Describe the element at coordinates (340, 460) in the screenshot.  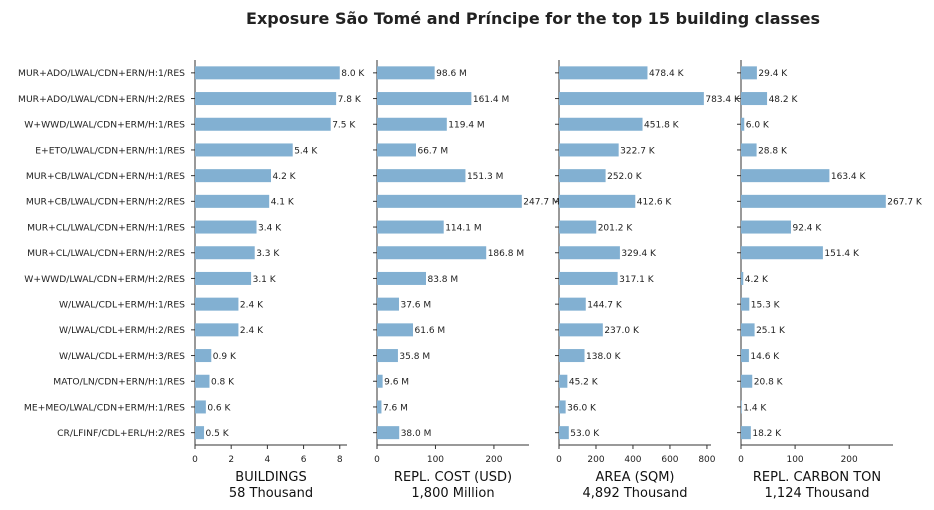
I see `x-tick-label: 8` at that location.